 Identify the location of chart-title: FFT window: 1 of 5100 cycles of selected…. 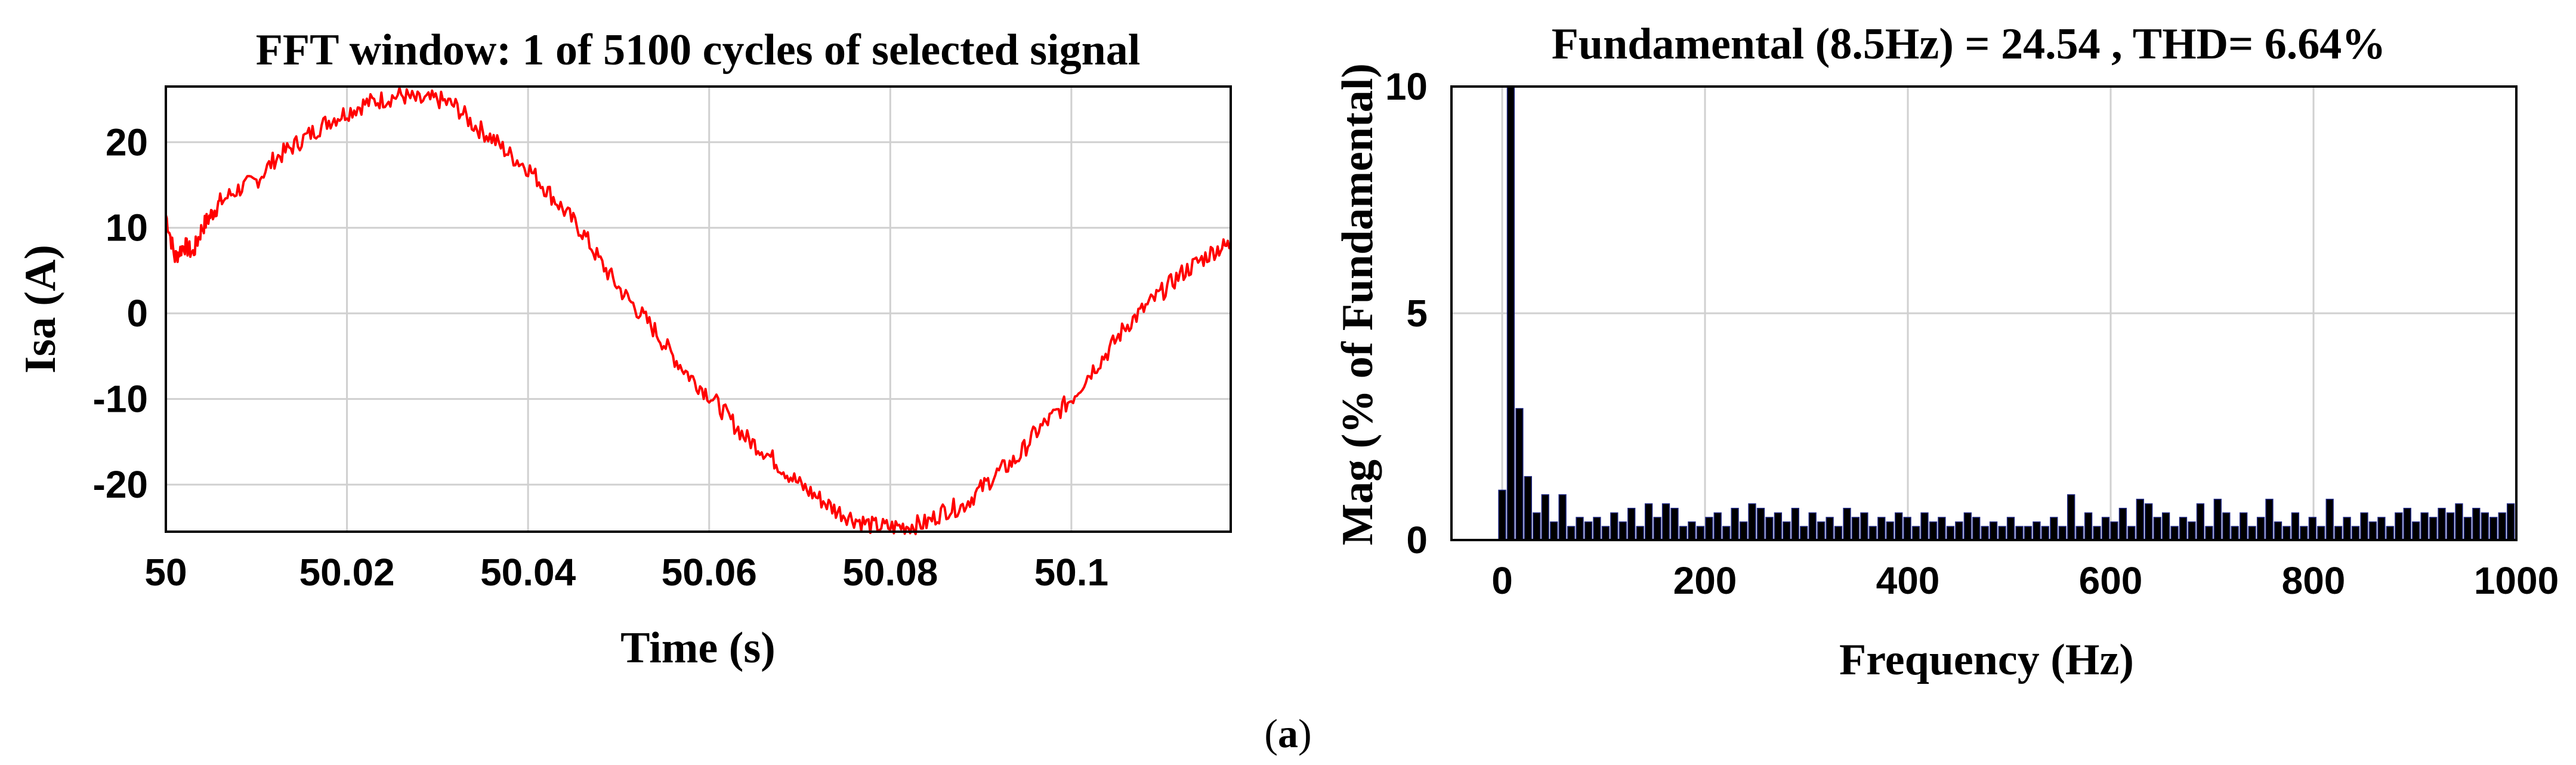
(698, 50).